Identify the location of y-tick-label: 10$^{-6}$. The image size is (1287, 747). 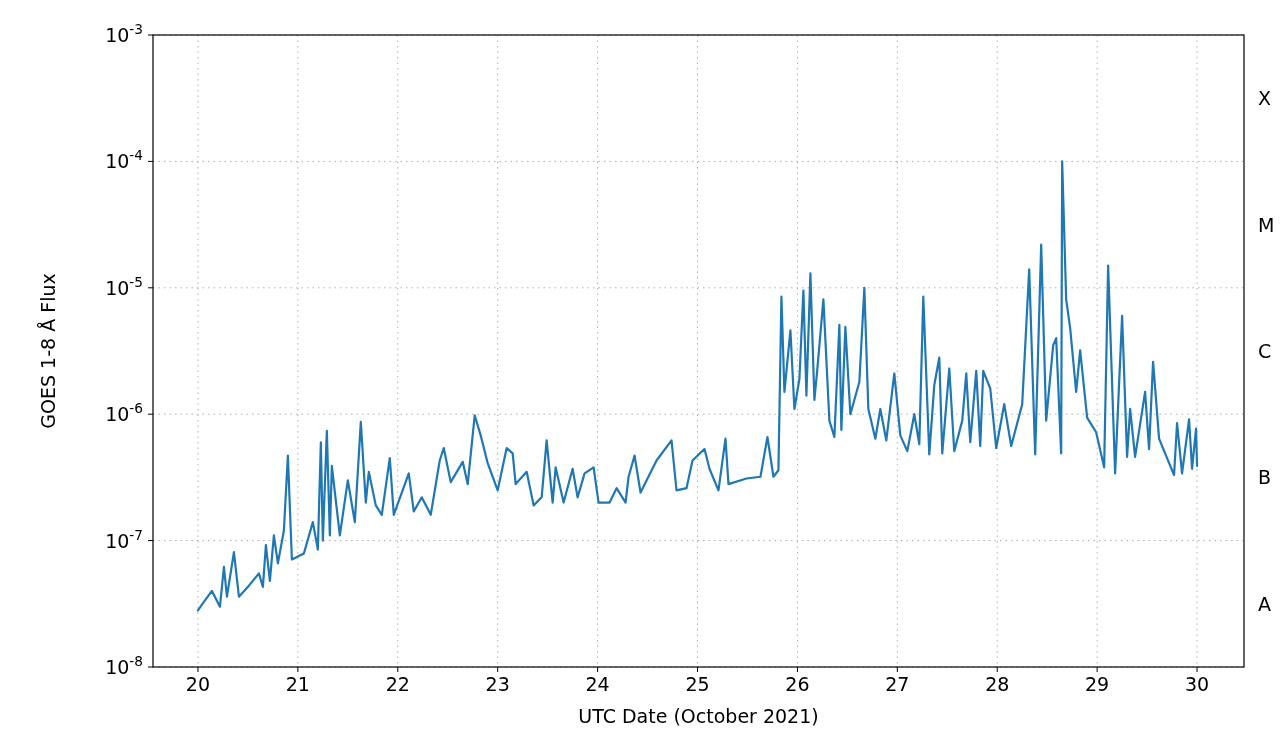
(124, 413).